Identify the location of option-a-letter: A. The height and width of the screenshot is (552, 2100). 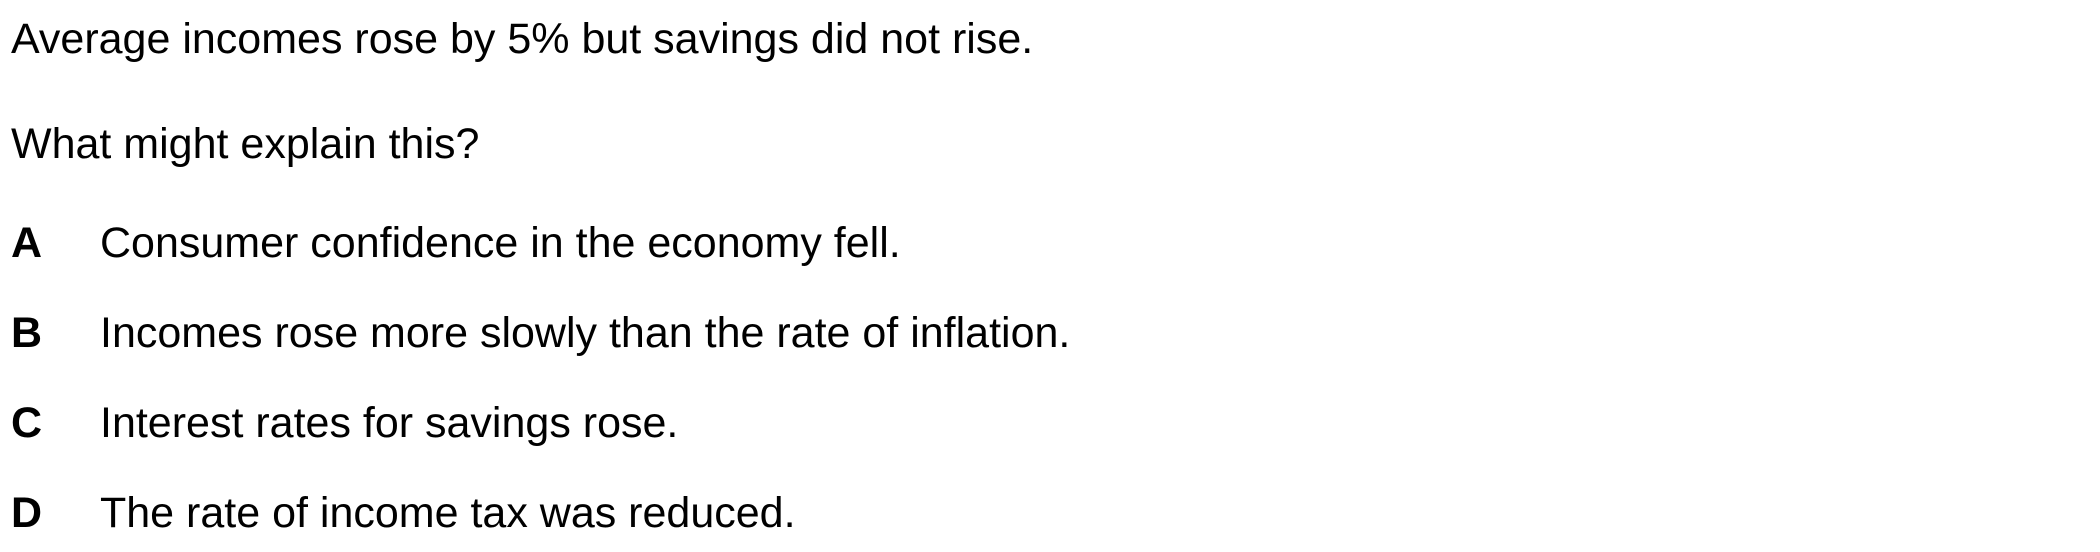
(27, 243).